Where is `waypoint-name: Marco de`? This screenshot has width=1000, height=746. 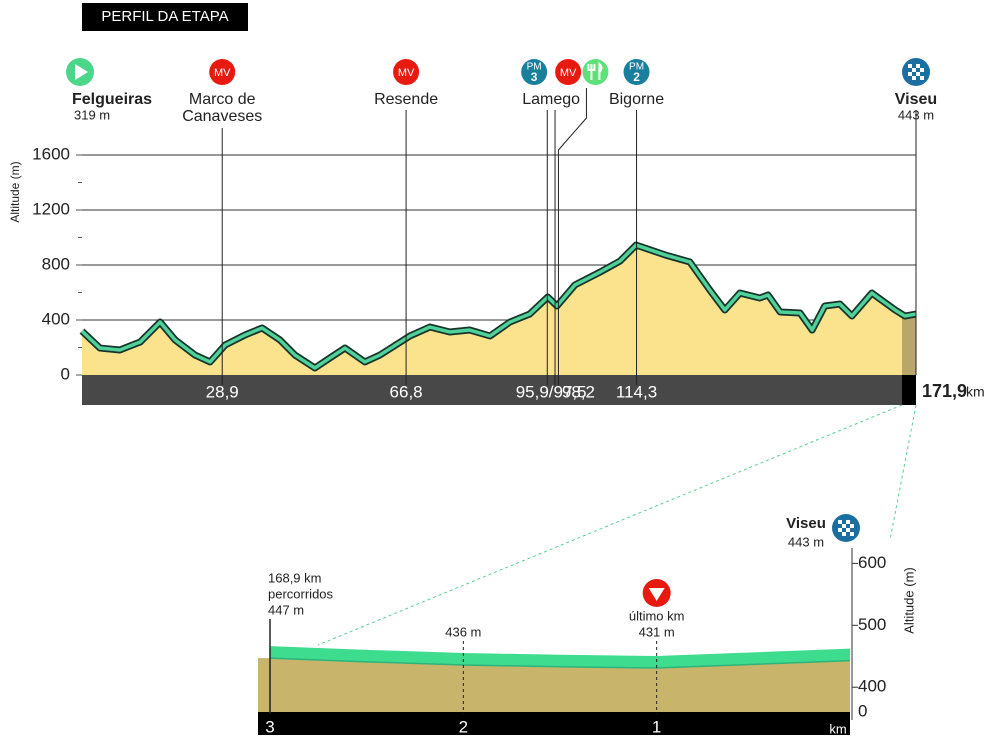 waypoint-name: Marco de is located at coordinates (222, 99).